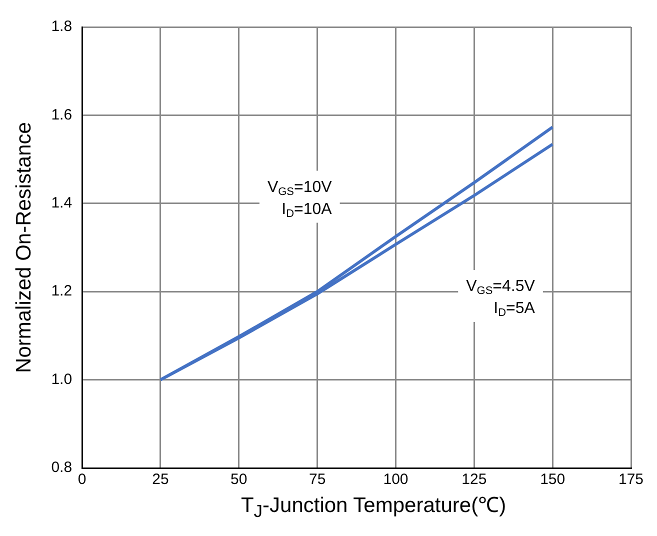  What do you see at coordinates (374, 508) in the screenshot?
I see `x-axis-title: T$_{J}$-Junction Temperature(℃)` at bounding box center [374, 508].